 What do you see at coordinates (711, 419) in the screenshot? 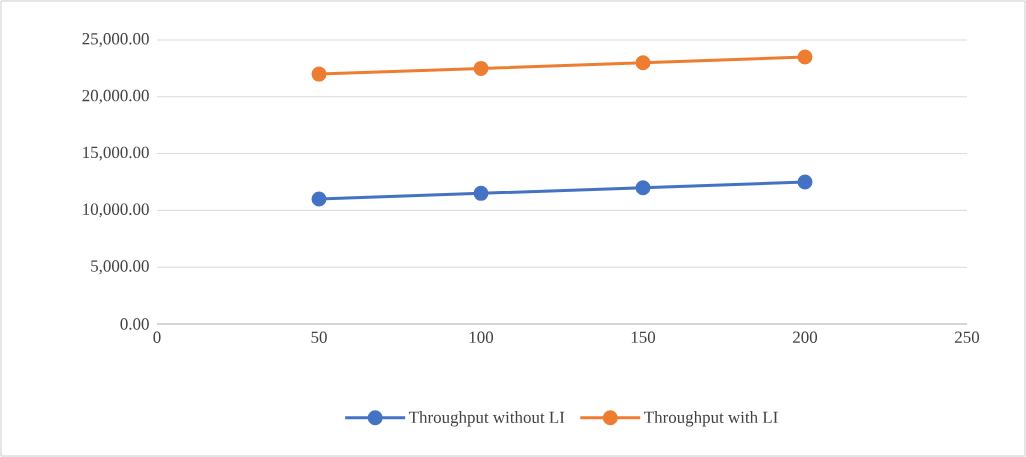
I see `legend-label: Throughput with LI` at bounding box center [711, 419].